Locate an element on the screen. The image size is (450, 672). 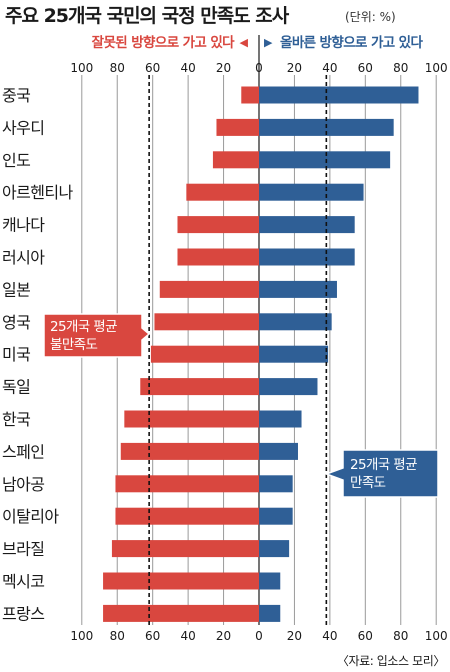
category-label: 영국 is located at coordinates (16, 322).